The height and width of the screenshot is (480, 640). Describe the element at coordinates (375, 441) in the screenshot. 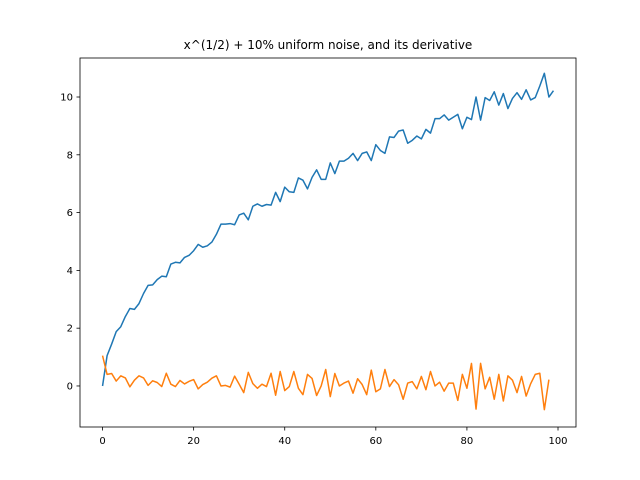

I see `x-tick-label: 60` at that location.